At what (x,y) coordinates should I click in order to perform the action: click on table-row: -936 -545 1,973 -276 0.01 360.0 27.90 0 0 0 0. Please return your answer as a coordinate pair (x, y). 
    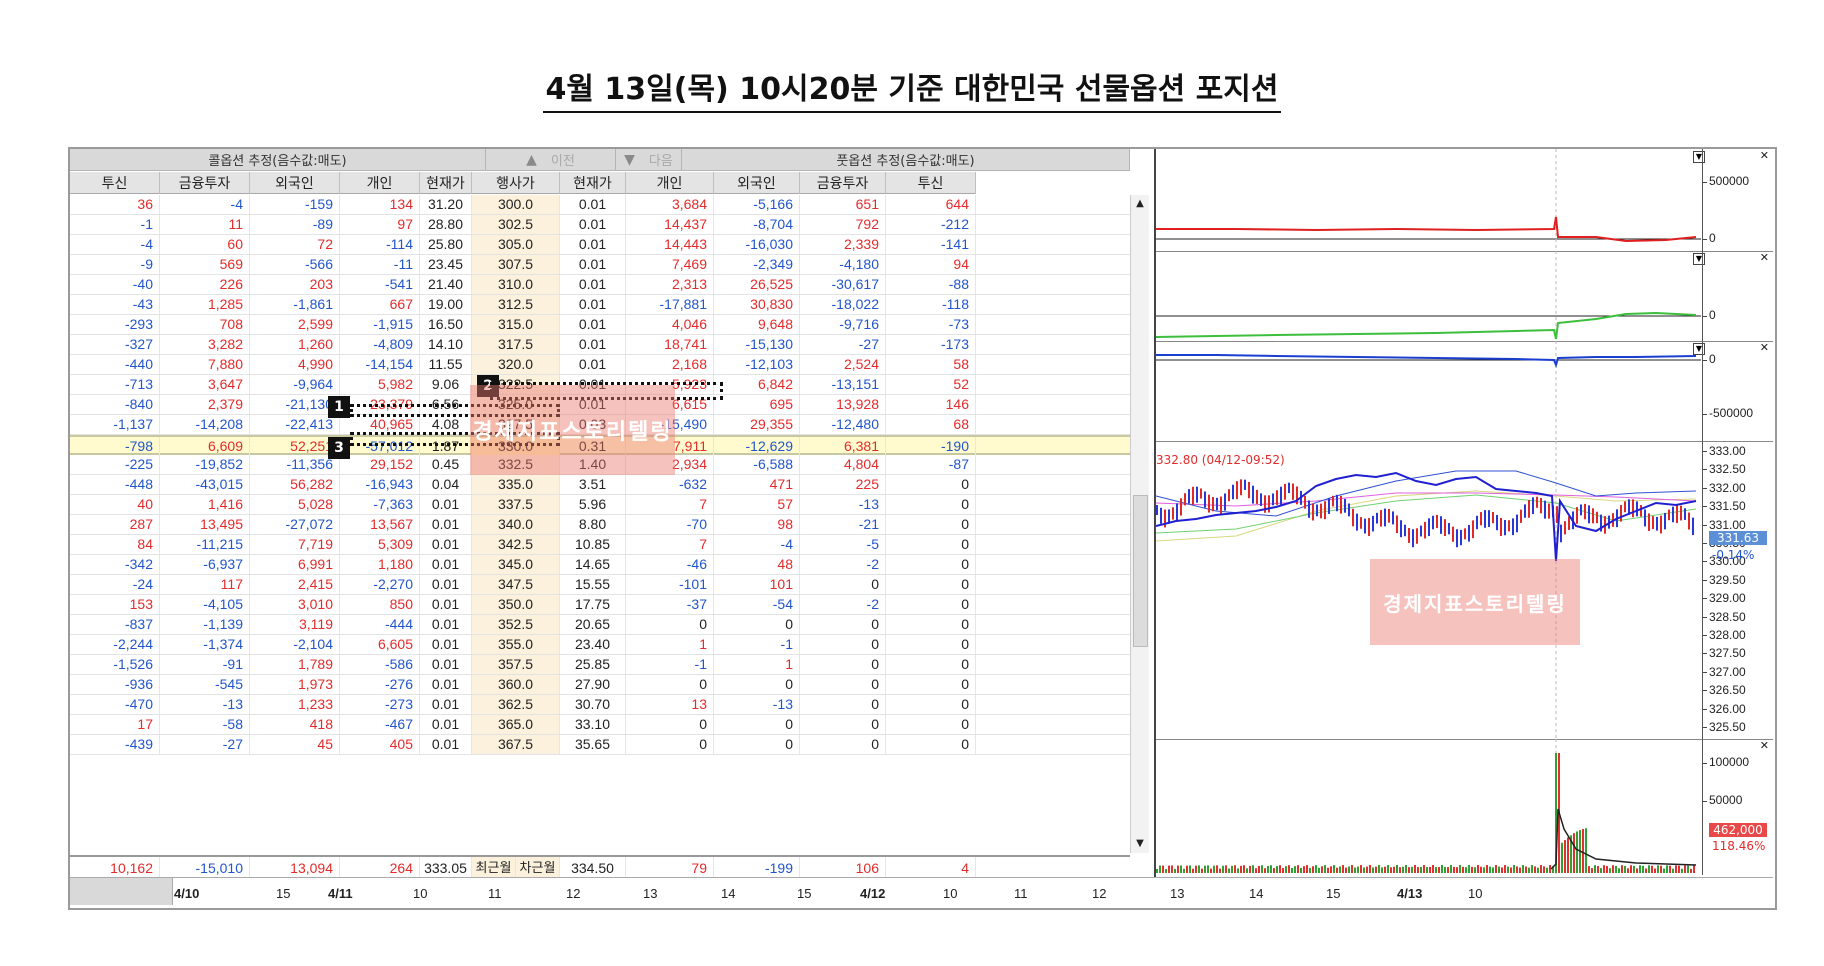
    Looking at the image, I should click on (600, 685).